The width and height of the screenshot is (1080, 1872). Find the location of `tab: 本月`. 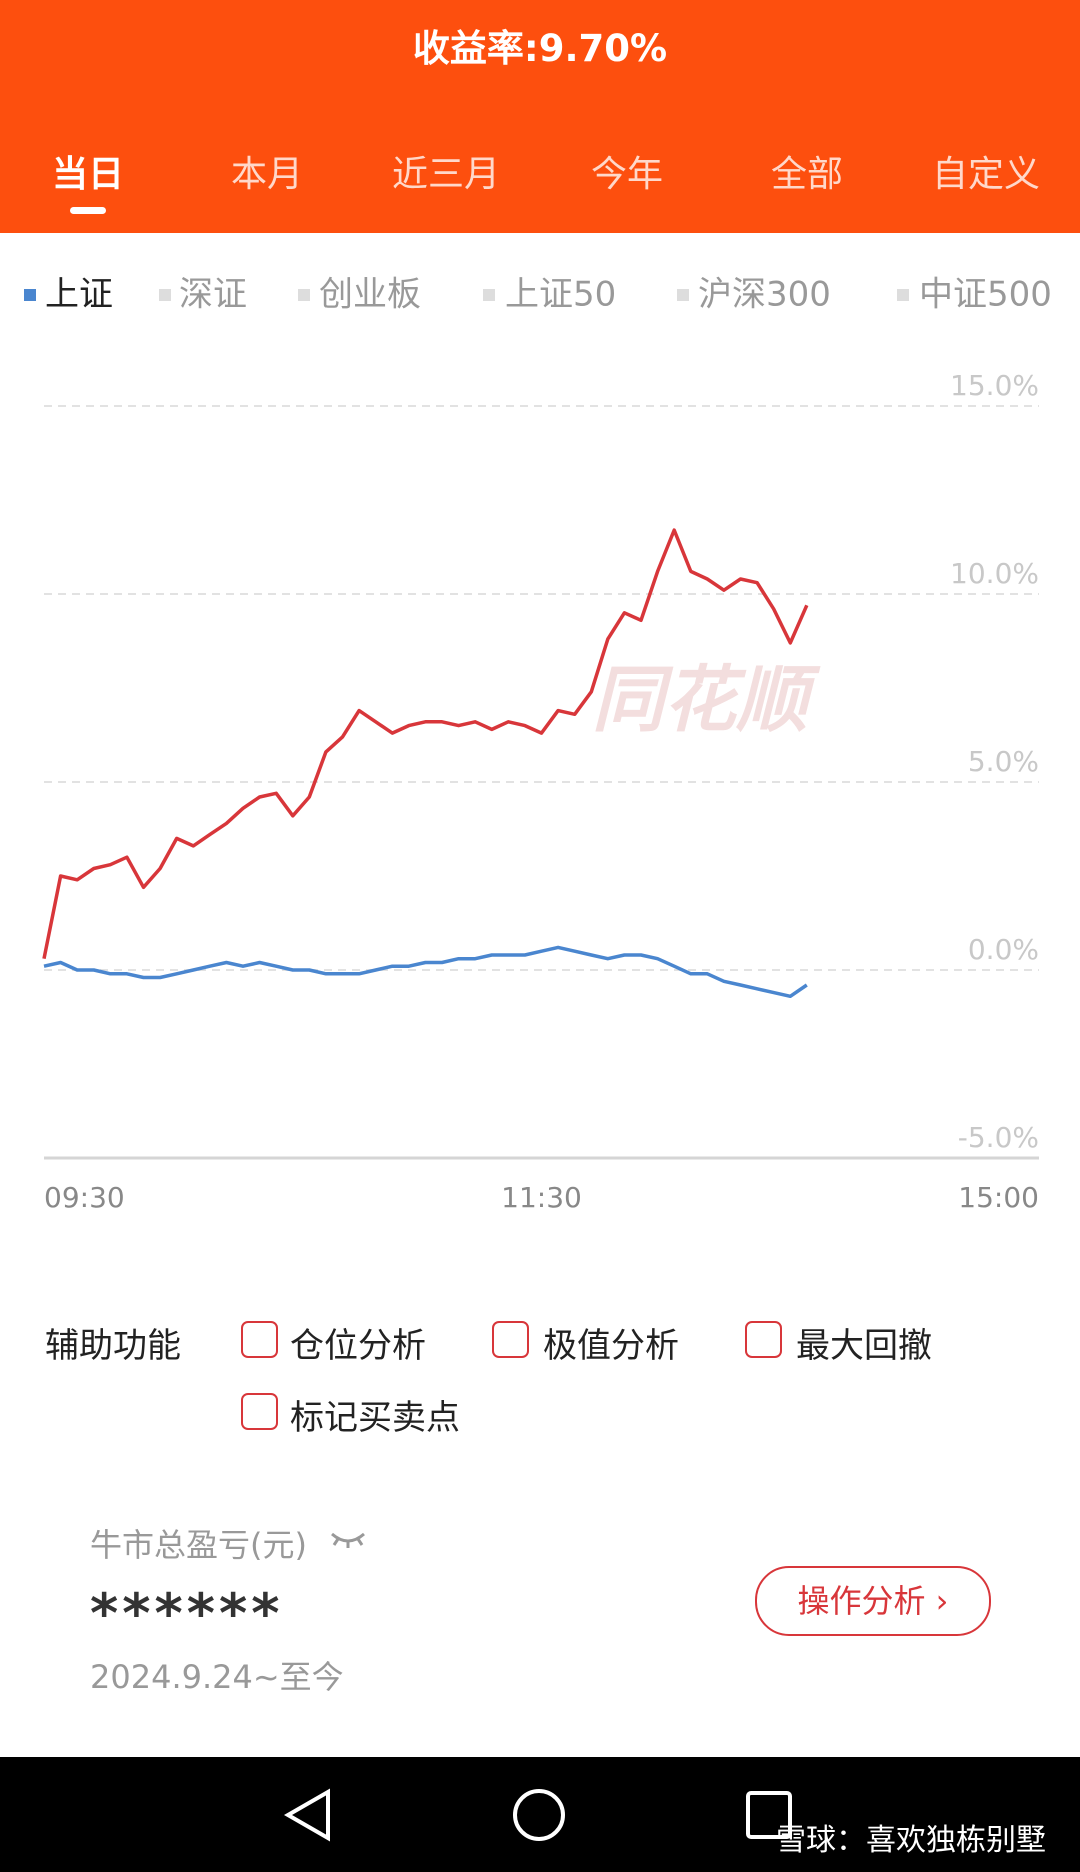

tab: 本月 is located at coordinates (267, 174).